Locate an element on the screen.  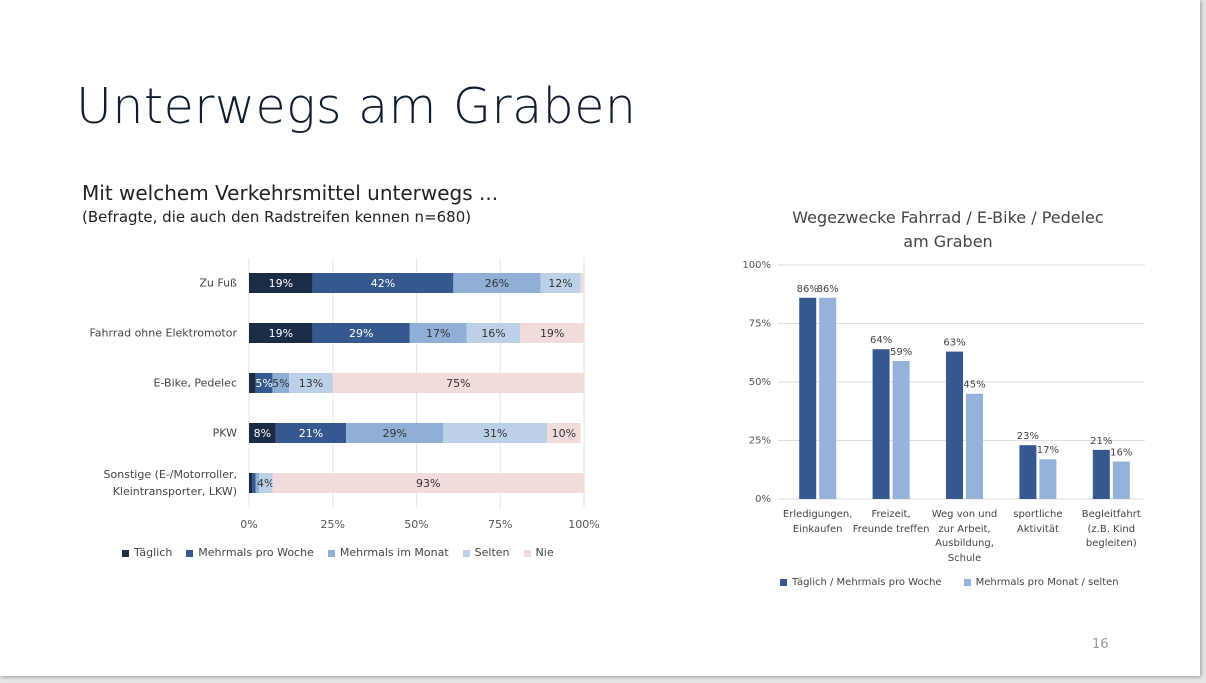
legend-item: Nie is located at coordinates (538, 552).